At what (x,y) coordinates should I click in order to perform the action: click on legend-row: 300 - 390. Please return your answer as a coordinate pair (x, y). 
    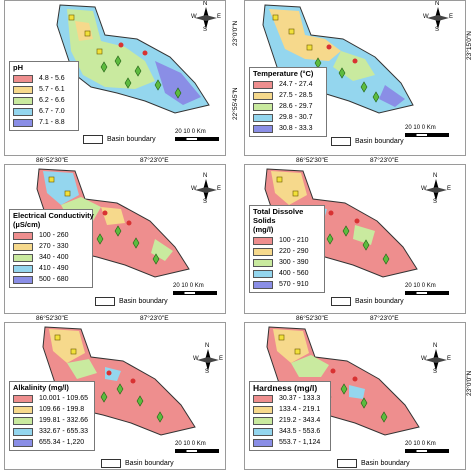
    Looking at the image, I should click on (287, 262).